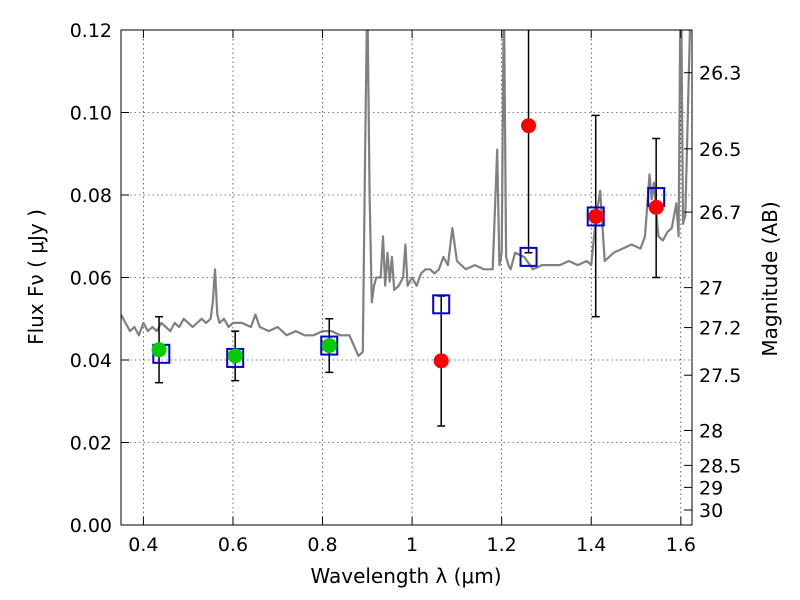 This screenshot has width=800, height=600. I want to click on right-tick-label: 28.5, so click(720, 466).